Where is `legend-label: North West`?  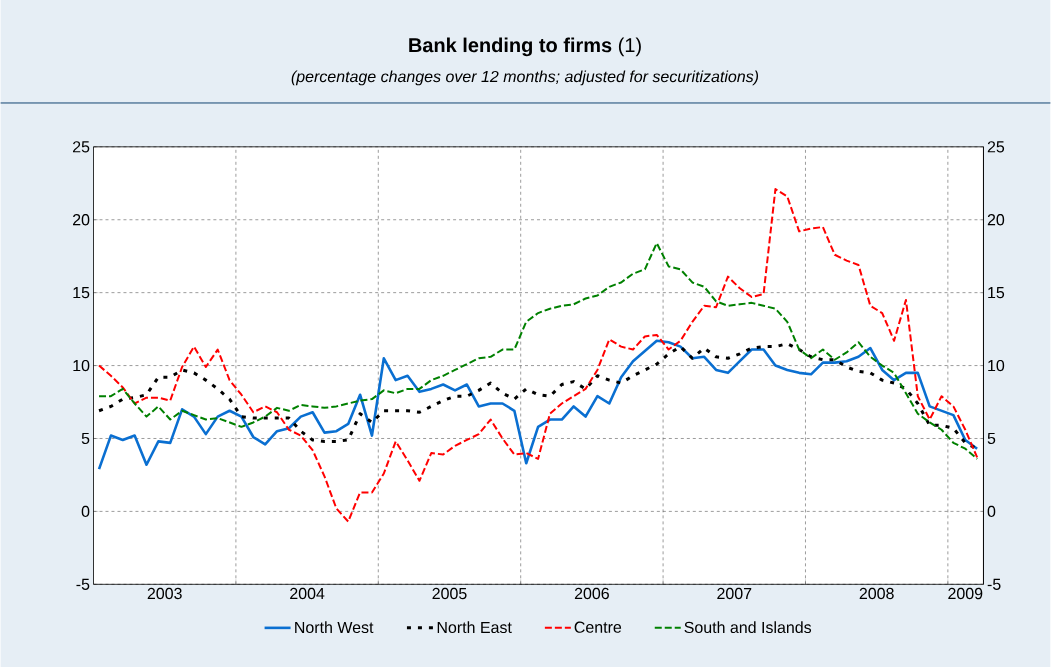
legend-label: North West is located at coordinates (334, 627).